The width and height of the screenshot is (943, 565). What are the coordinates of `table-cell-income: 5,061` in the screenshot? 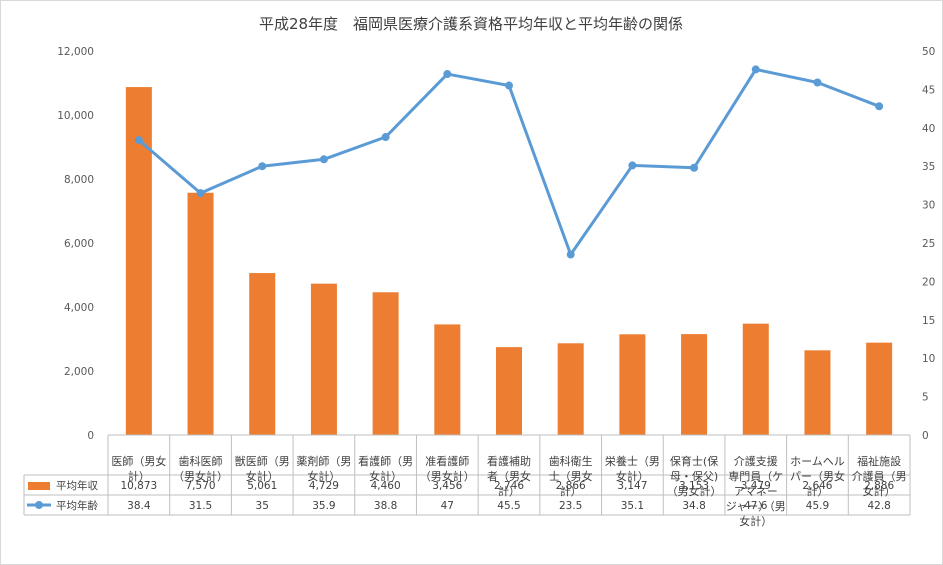 It's located at (262, 486).